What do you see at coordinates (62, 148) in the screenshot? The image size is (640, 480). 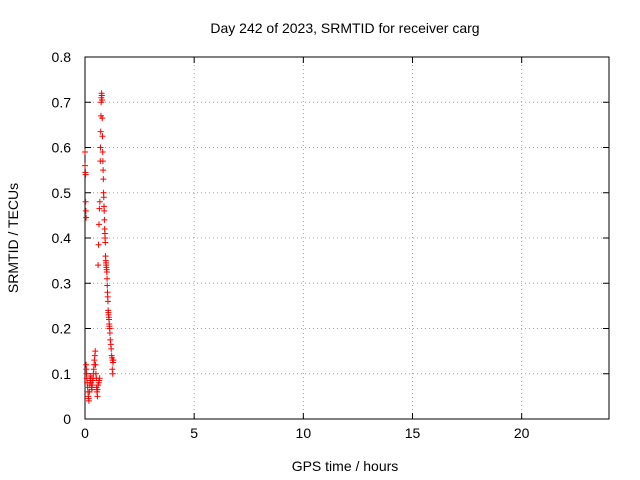 I see `y-tick-label: 0.6` at bounding box center [62, 148].